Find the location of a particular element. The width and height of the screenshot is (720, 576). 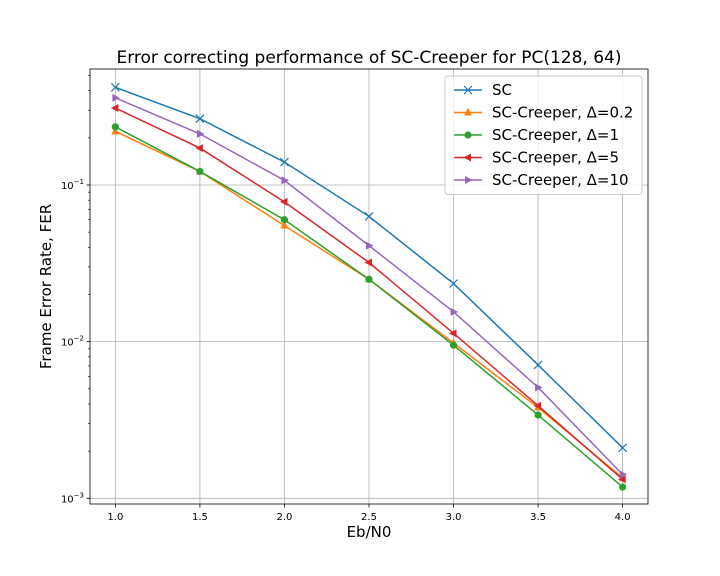

y-axis-label: Frame Error Rate, FER is located at coordinates (46, 286).